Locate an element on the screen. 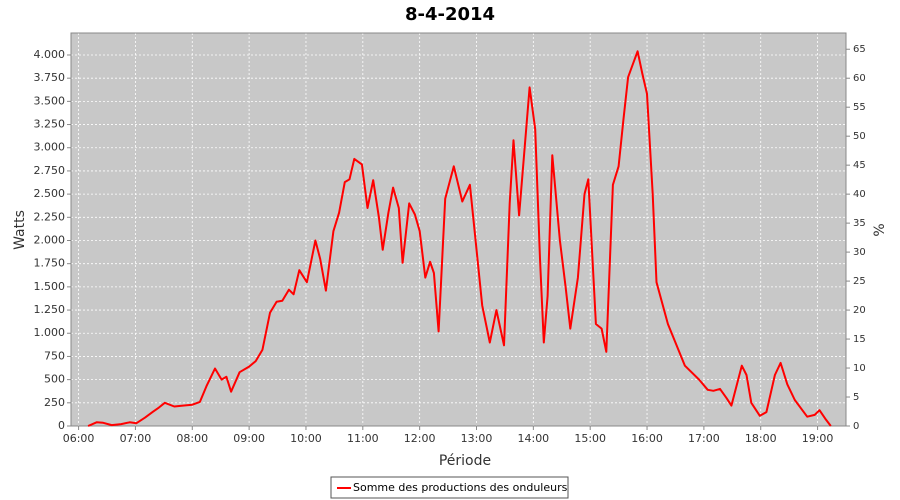 This screenshot has height=500, width=900. y-tick-label: 500 is located at coordinates (54, 379).